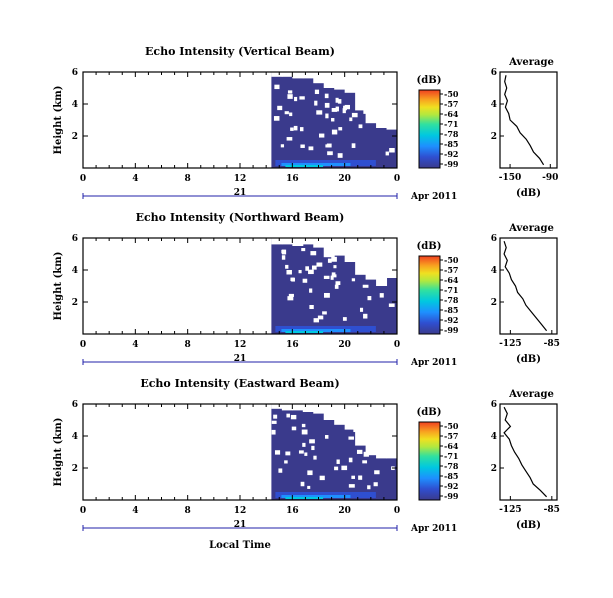 The height and width of the screenshot is (598, 613). I want to click on profile-x-tick-label: -90, so click(550, 178).